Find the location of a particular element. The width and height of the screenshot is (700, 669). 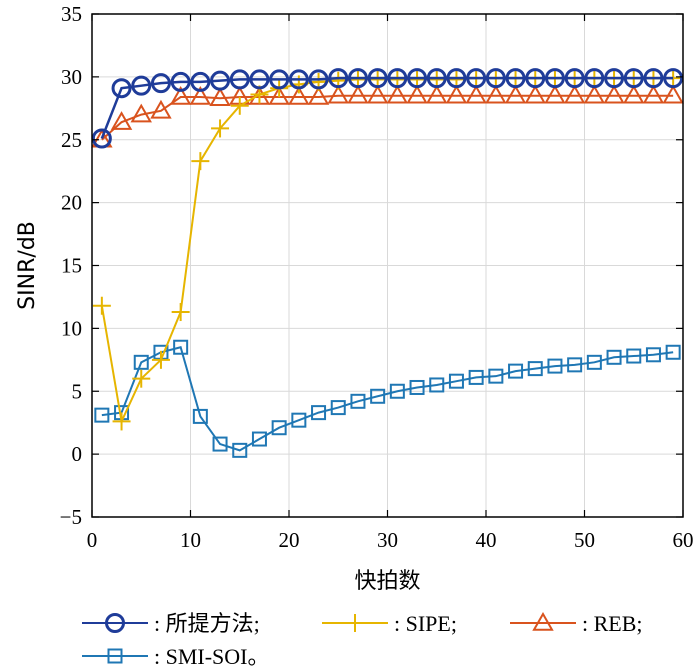

y-tick-label: 15 is located at coordinates (71, 266).